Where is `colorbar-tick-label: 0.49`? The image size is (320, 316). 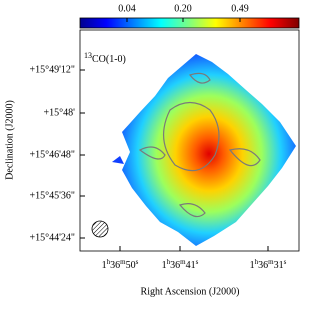 colorbar-tick-label: 0.49 is located at coordinates (240, 8).